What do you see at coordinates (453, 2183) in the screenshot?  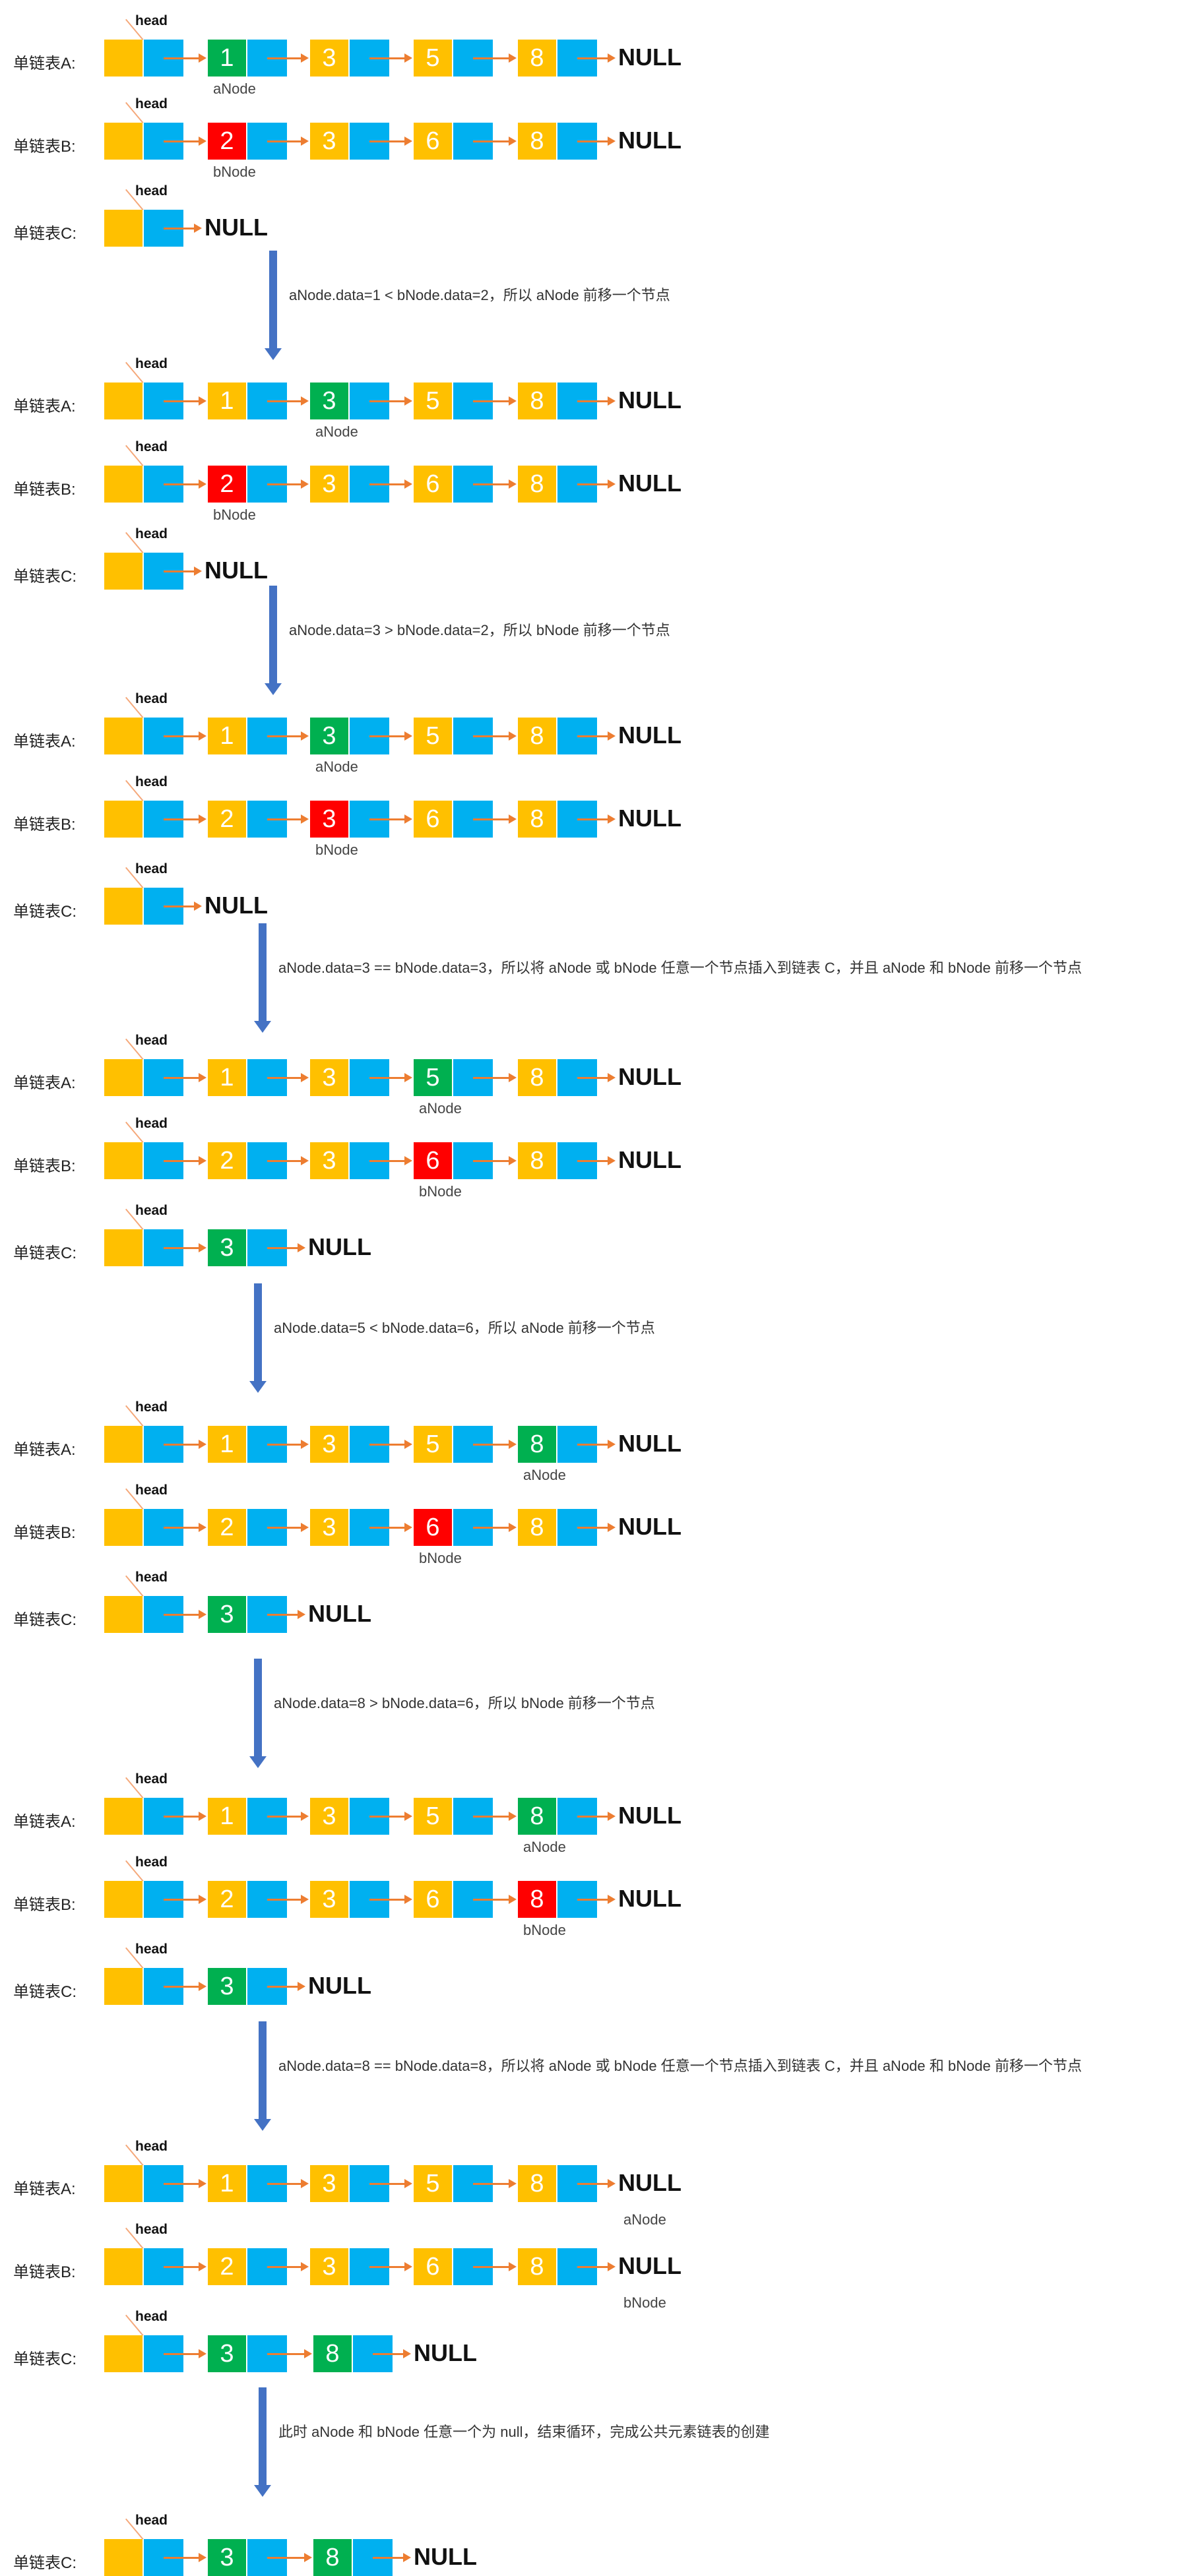 I see `list-node: 5` at bounding box center [453, 2183].